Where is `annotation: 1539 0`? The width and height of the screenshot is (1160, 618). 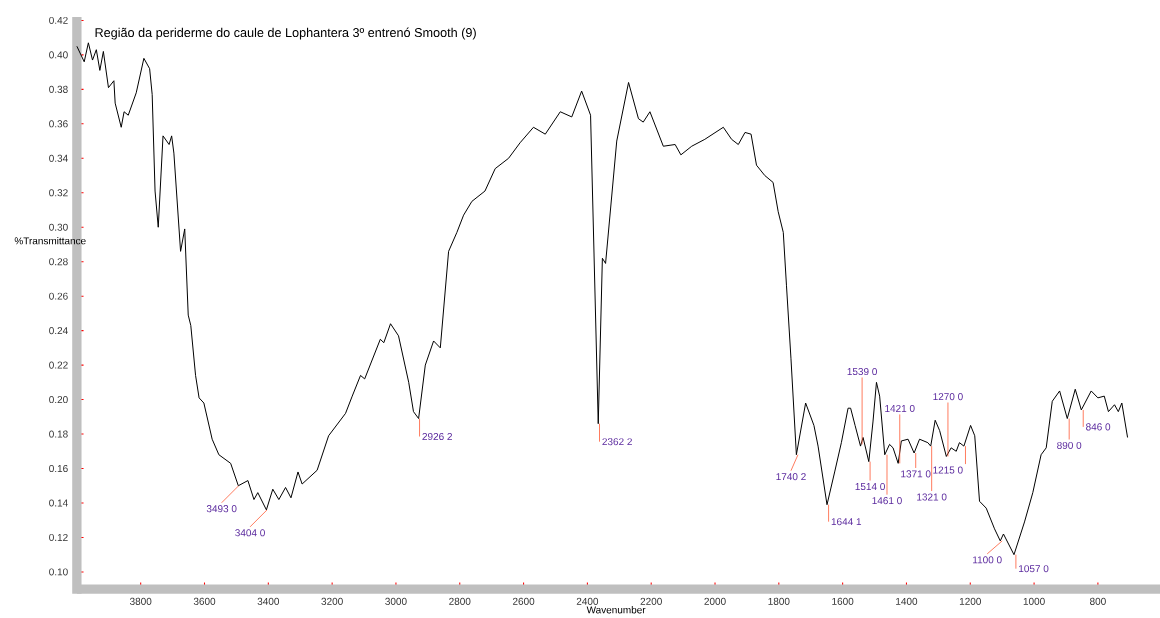 annotation: 1539 0 is located at coordinates (862, 372).